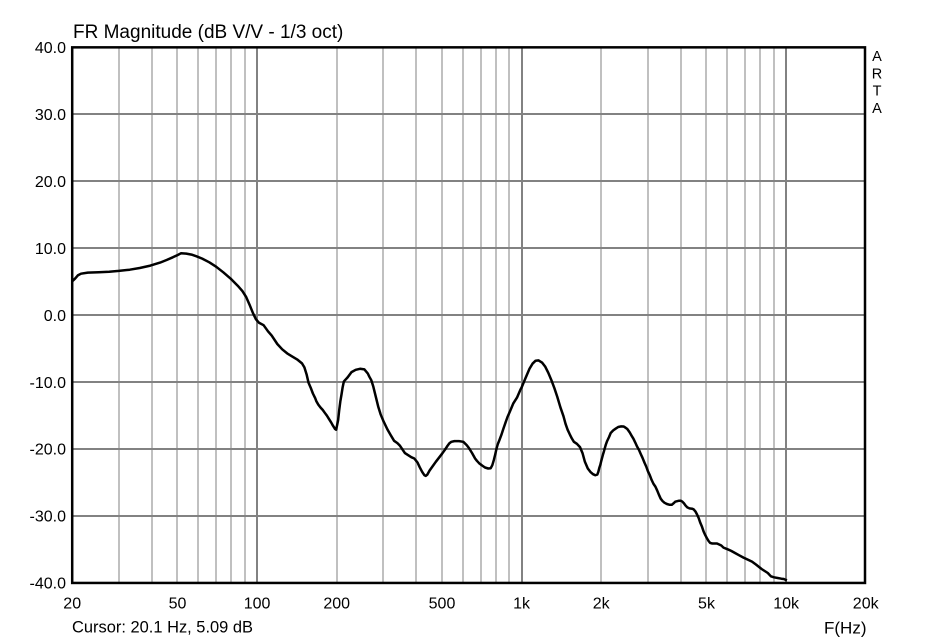 This screenshot has width=937, height=641. What do you see at coordinates (602, 604) in the screenshot?
I see `svg-text: 2k` at bounding box center [602, 604].